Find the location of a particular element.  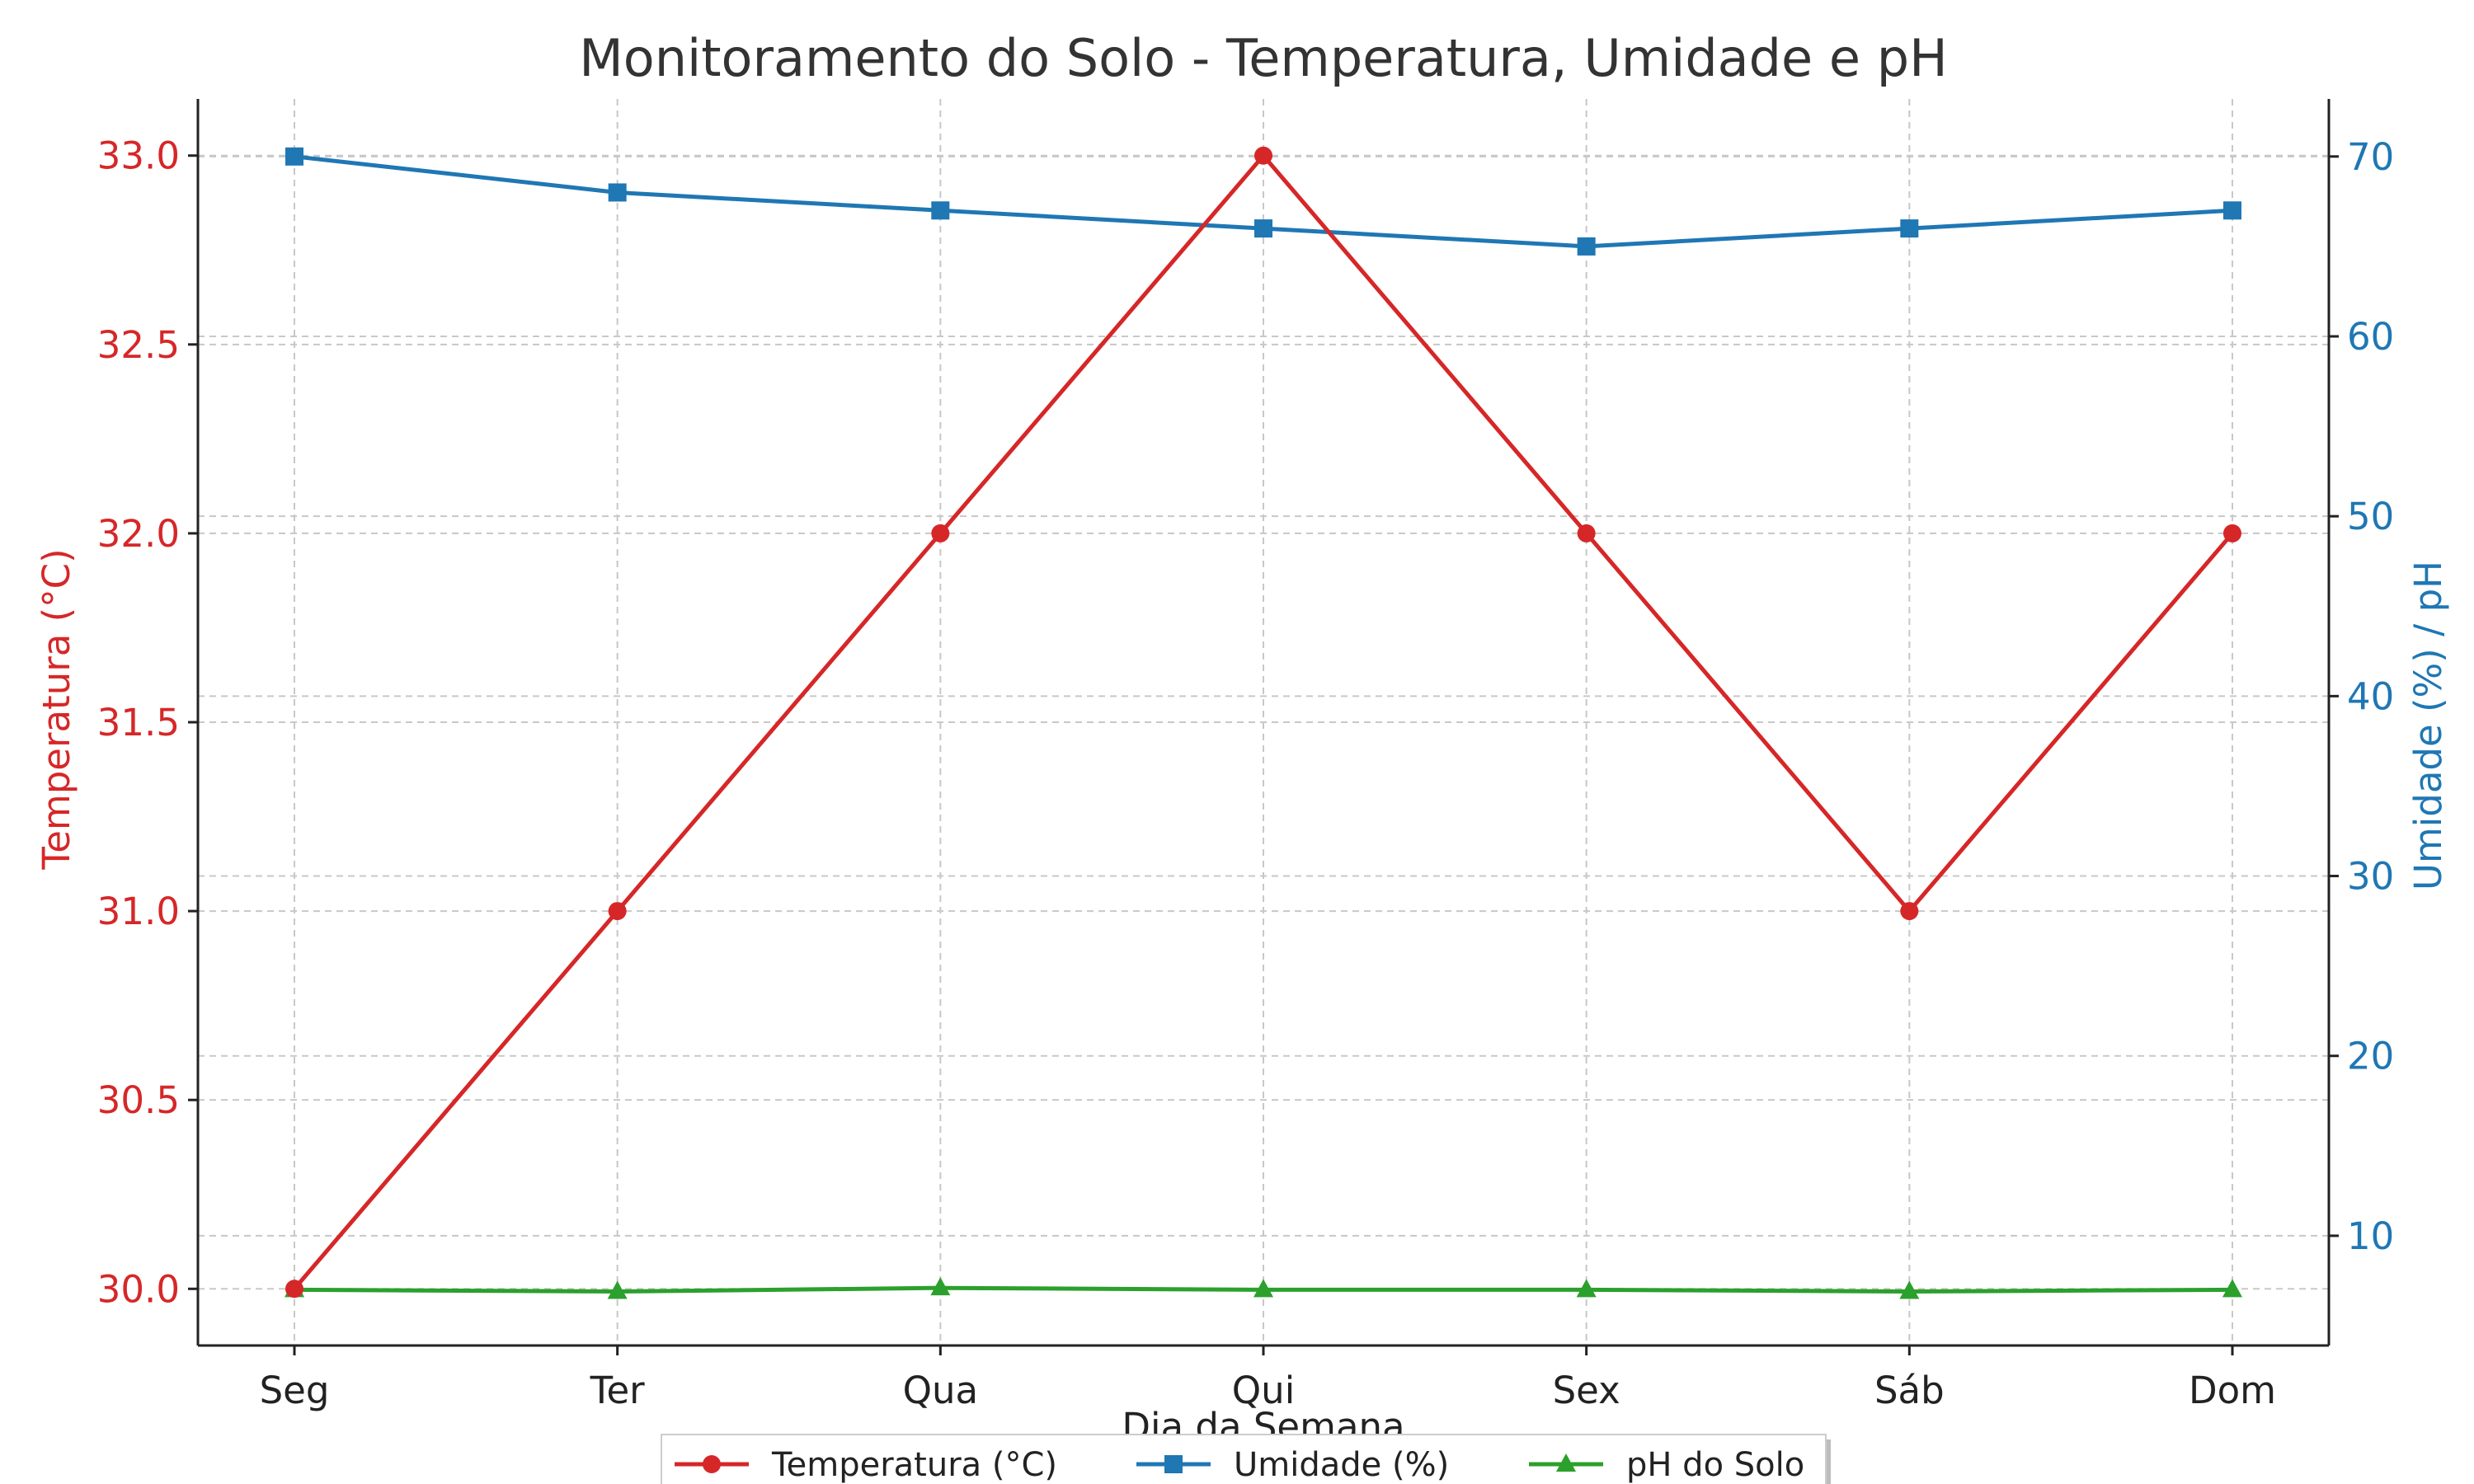

y-left-tick-label: 32.5 is located at coordinates (138, 345).